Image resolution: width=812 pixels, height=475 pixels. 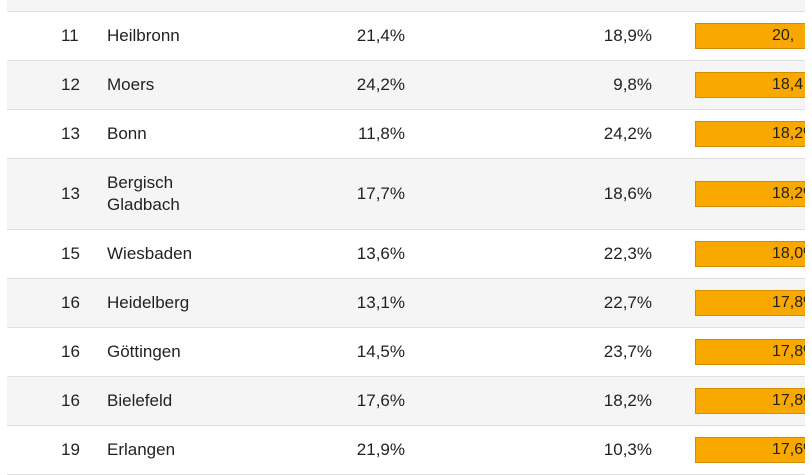 I want to click on bar-label: 18,0%, so click(x=788, y=253).